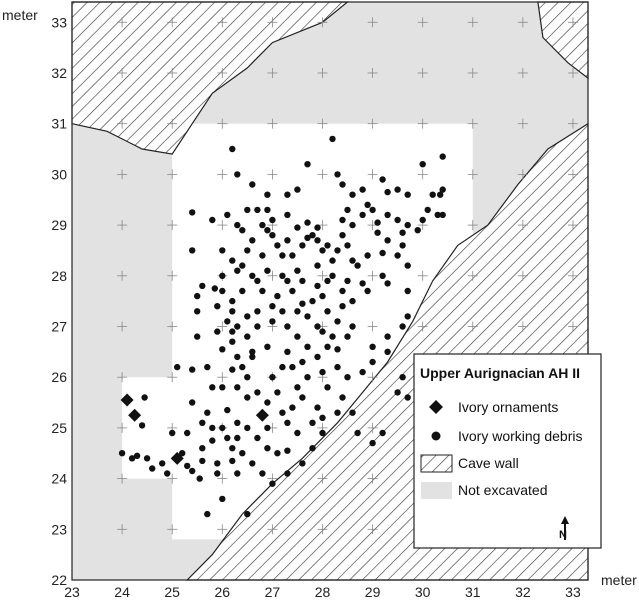  Describe the element at coordinates (59, 326) in the screenshot. I see `y-tick-label: 27` at that location.